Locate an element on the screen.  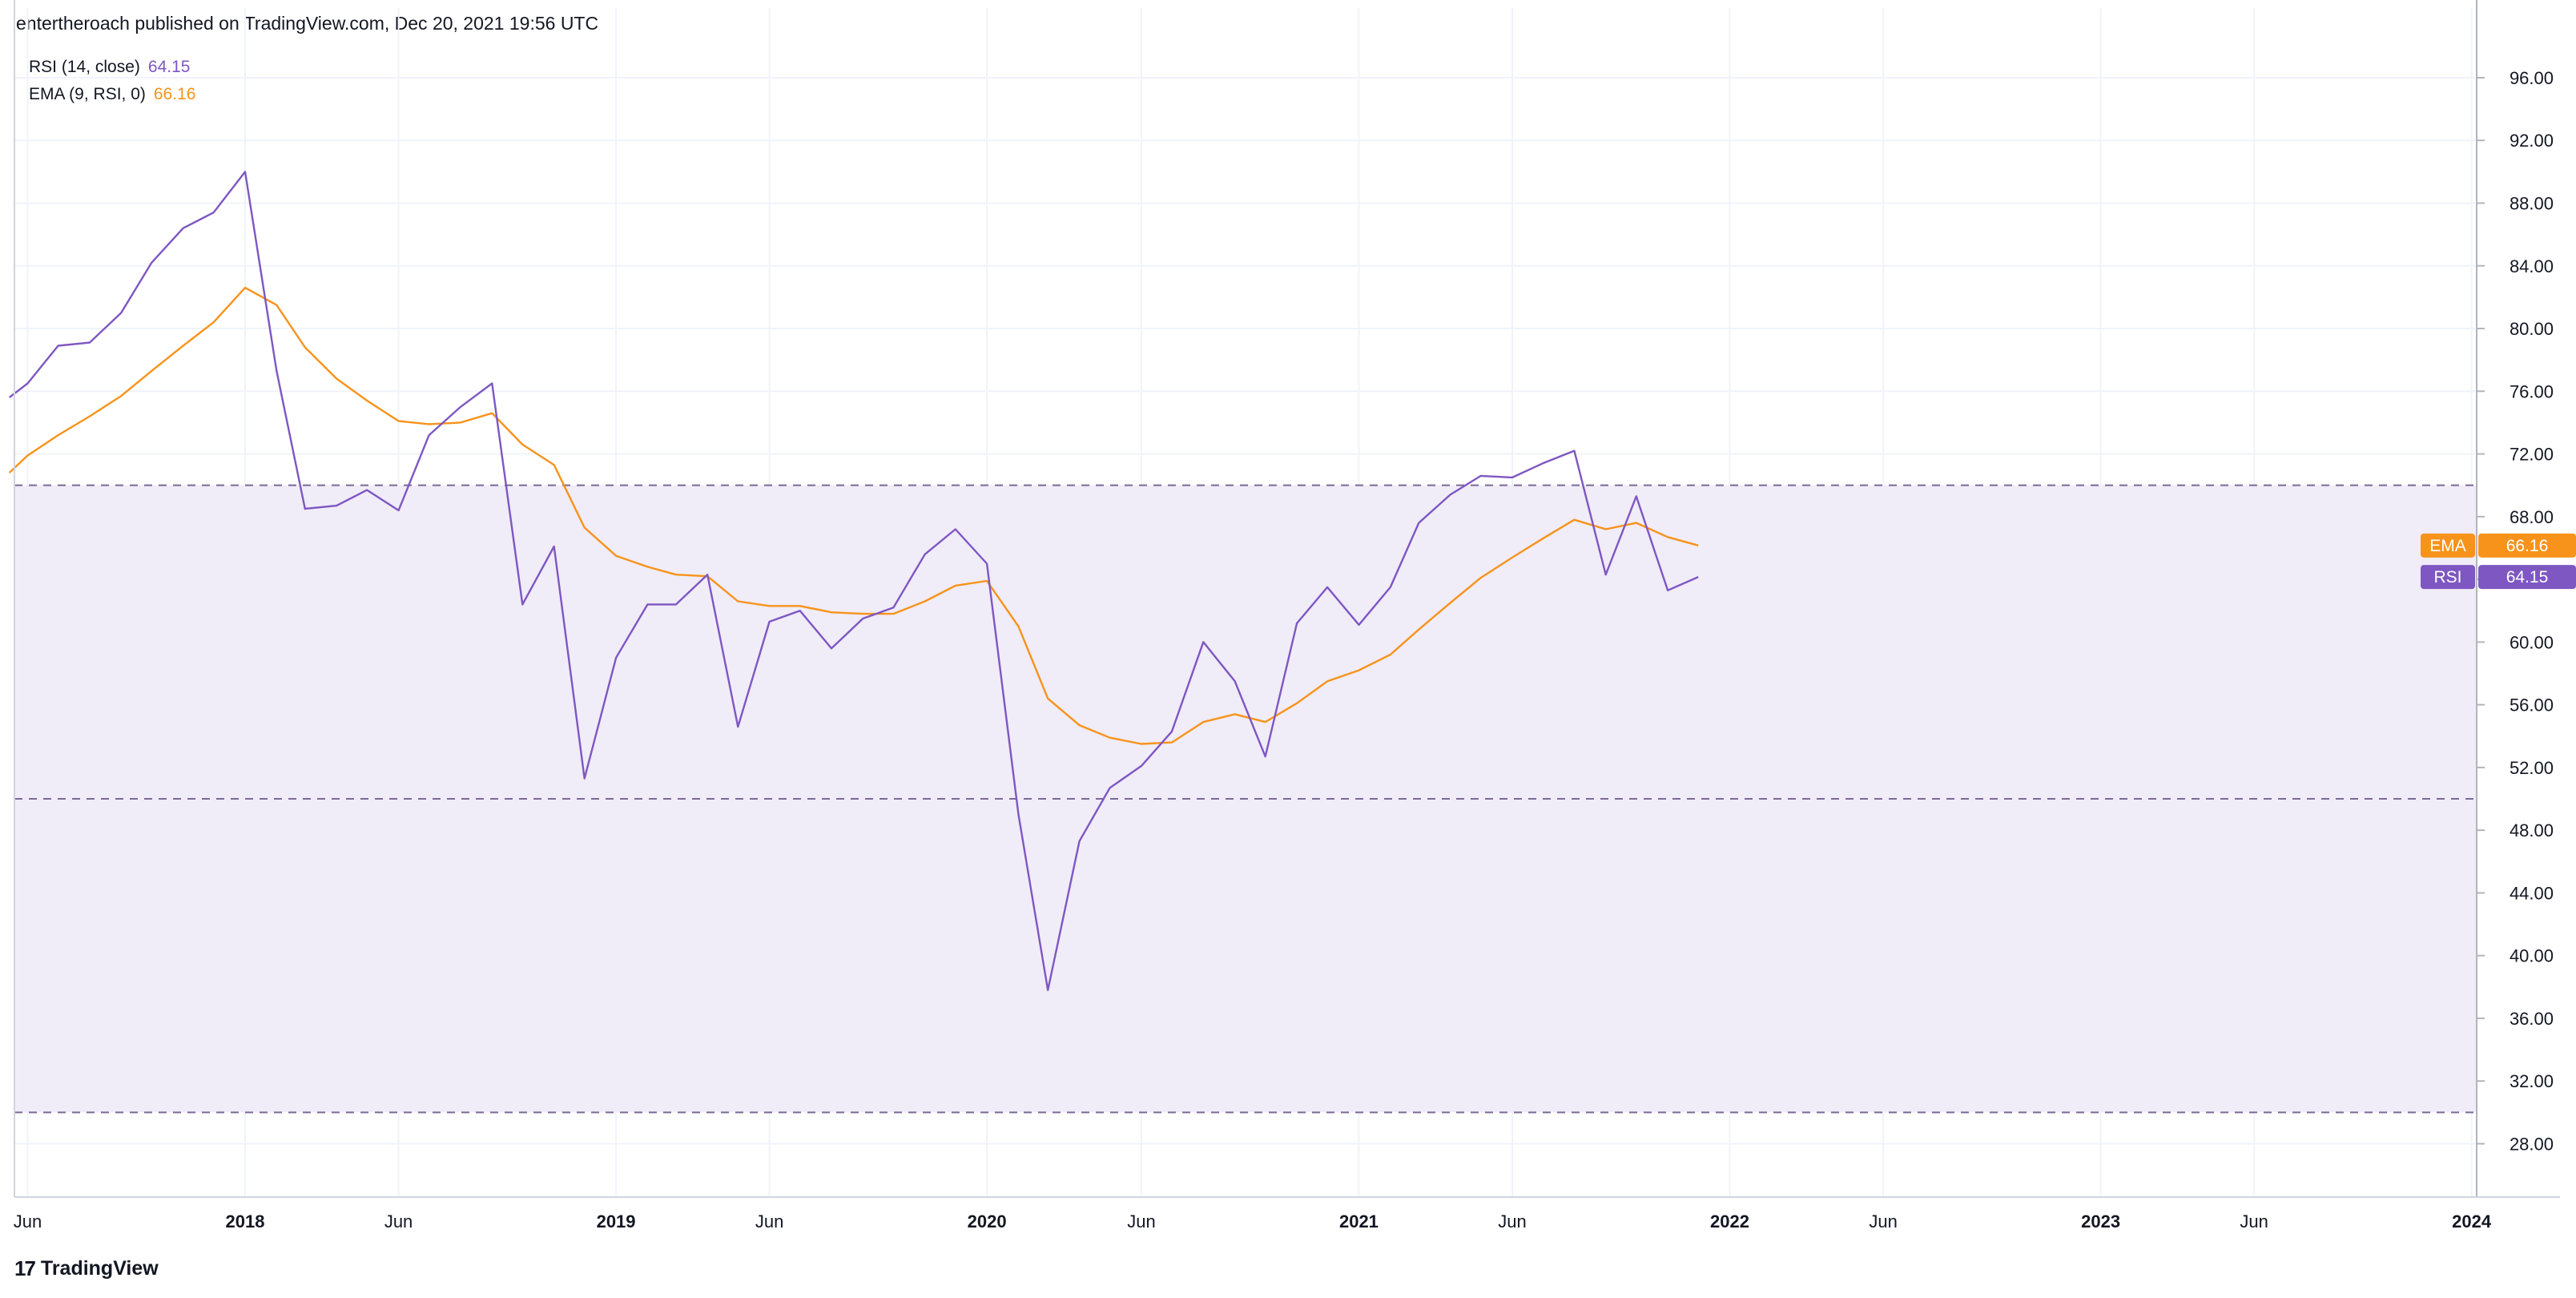
footer-branding: 17 TradingView is located at coordinates (86, 1268).